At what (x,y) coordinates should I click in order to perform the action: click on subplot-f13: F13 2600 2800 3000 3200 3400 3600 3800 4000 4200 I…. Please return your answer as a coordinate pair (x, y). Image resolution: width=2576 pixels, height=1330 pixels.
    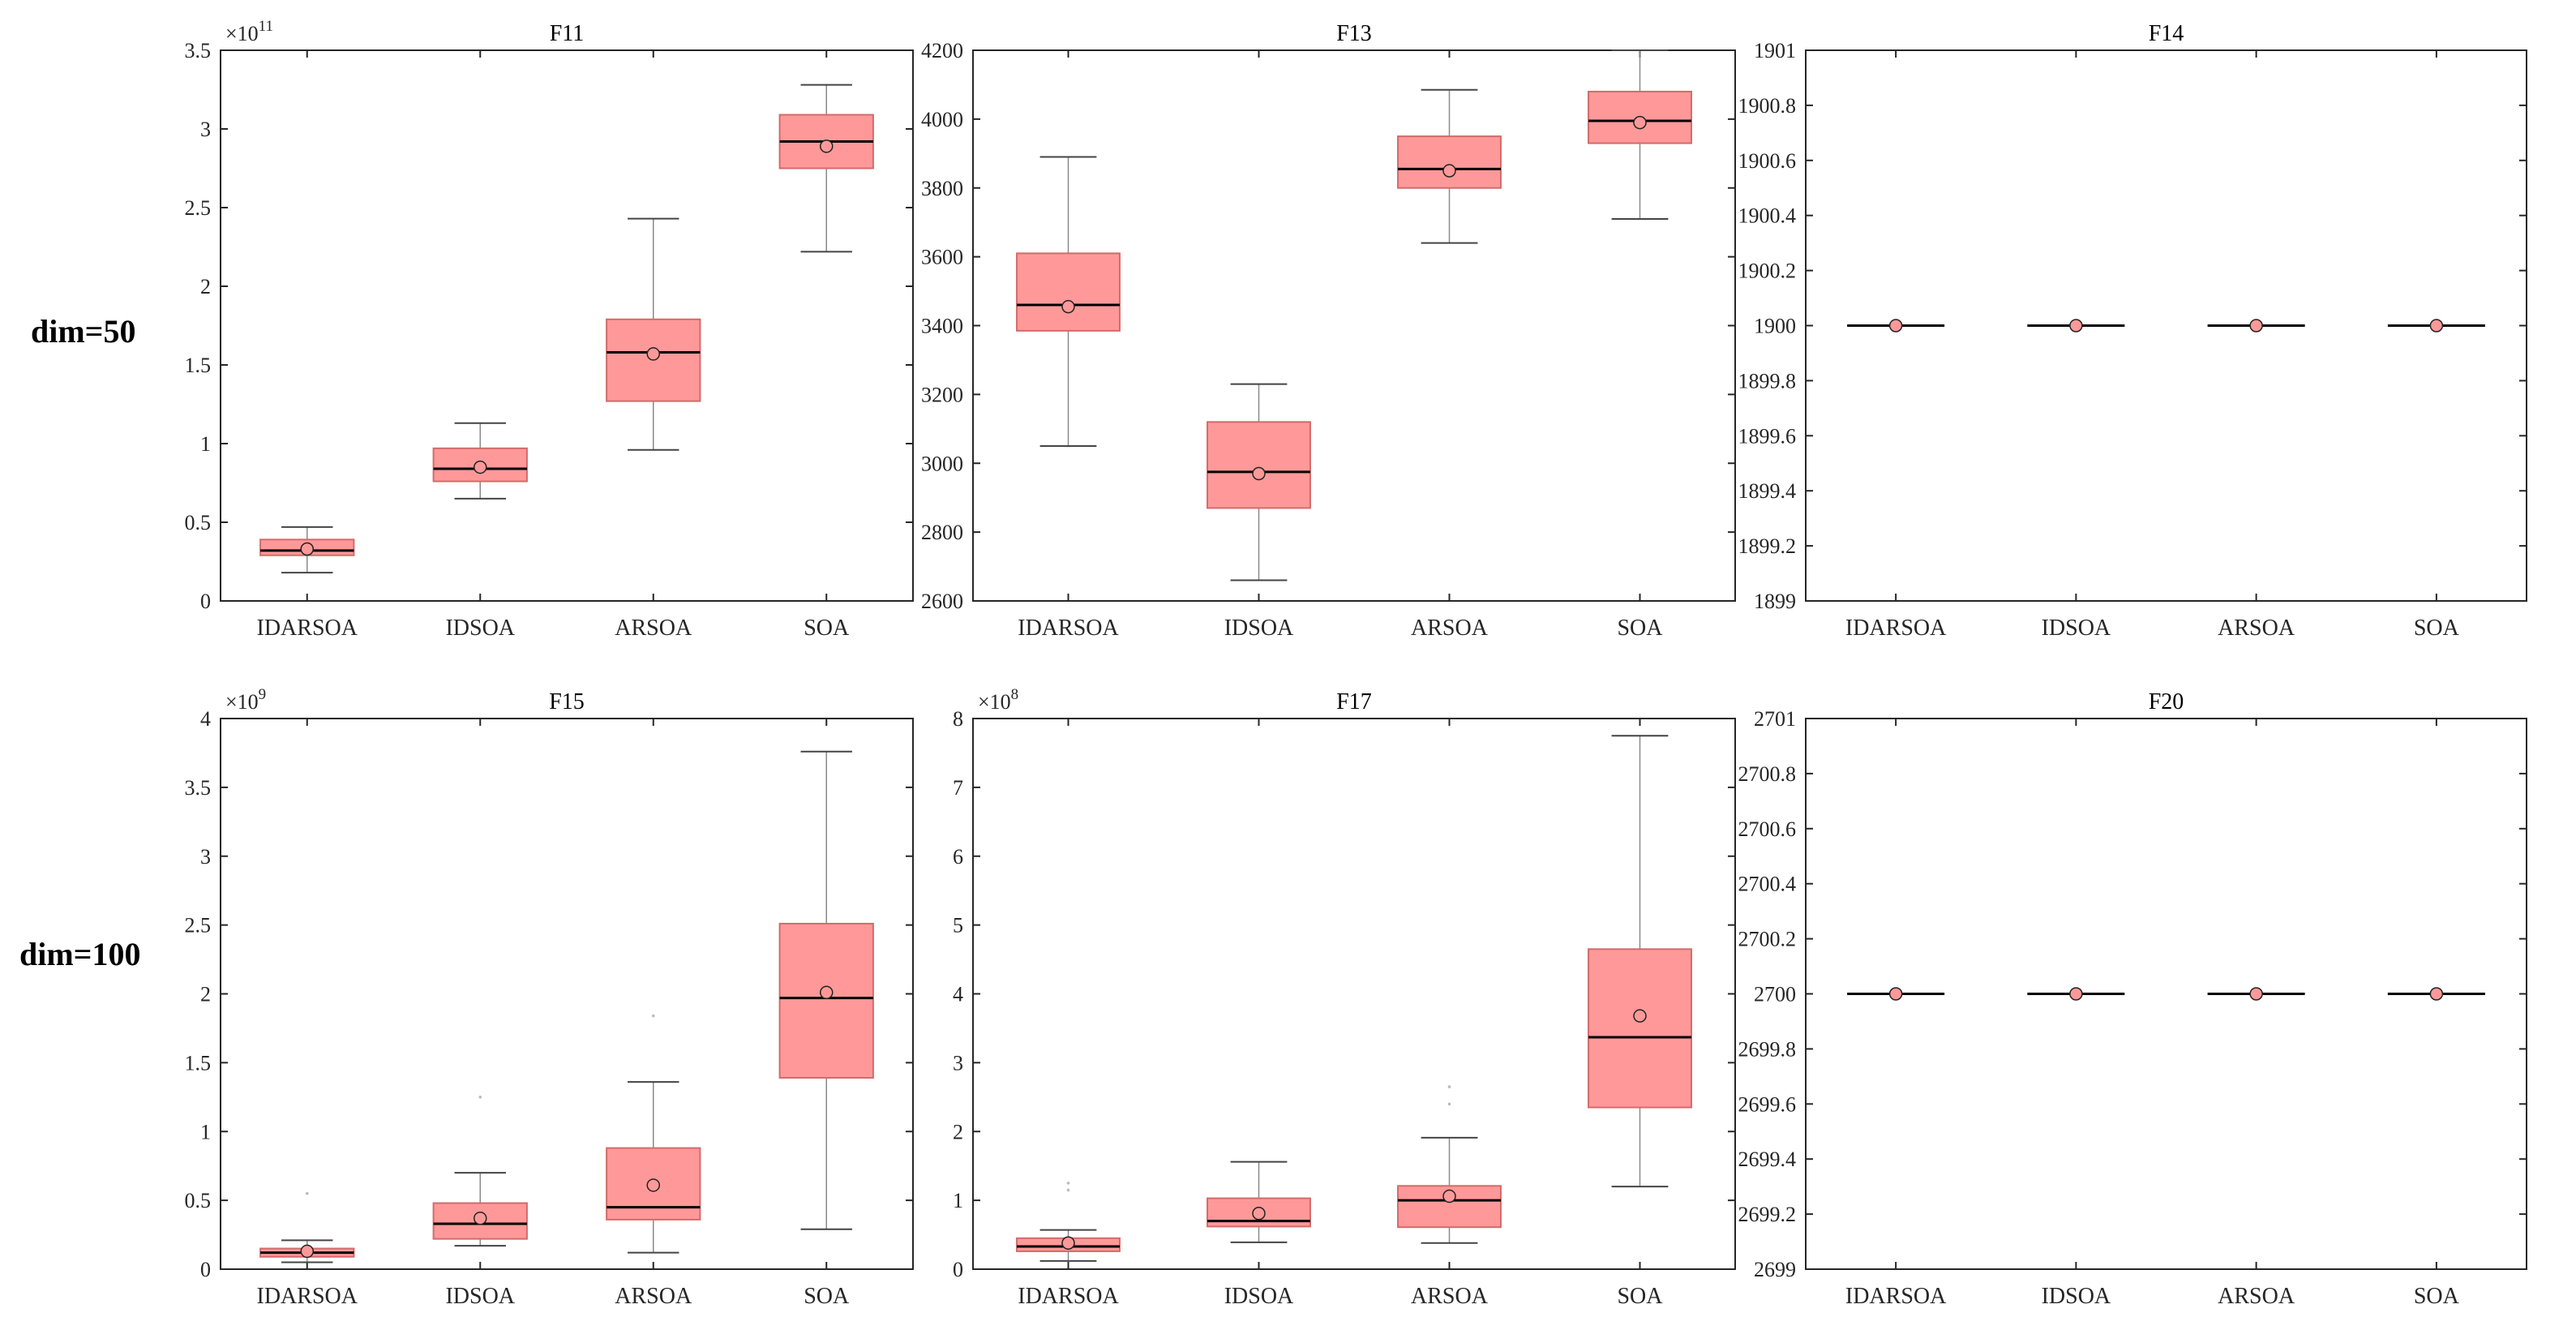
    Looking at the image, I should click on (1328, 331).